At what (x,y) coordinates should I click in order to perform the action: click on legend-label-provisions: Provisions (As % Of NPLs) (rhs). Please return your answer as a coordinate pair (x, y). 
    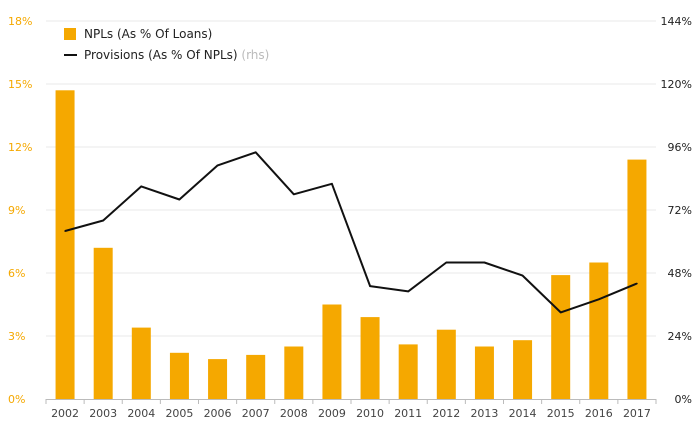
    Looking at the image, I should click on (176, 55).